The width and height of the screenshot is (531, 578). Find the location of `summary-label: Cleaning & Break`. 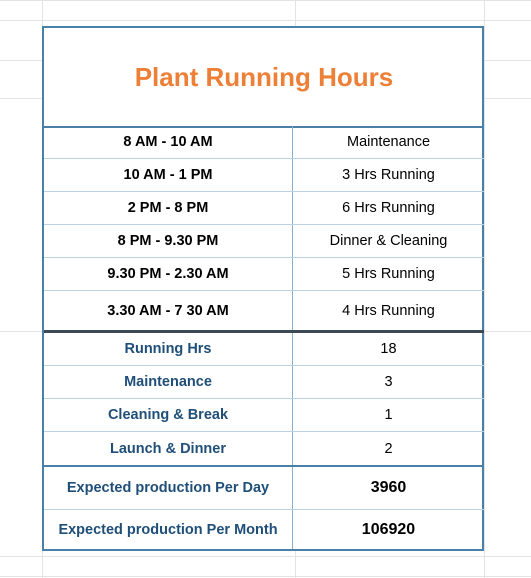

summary-label: Cleaning & Break is located at coordinates (168, 415).